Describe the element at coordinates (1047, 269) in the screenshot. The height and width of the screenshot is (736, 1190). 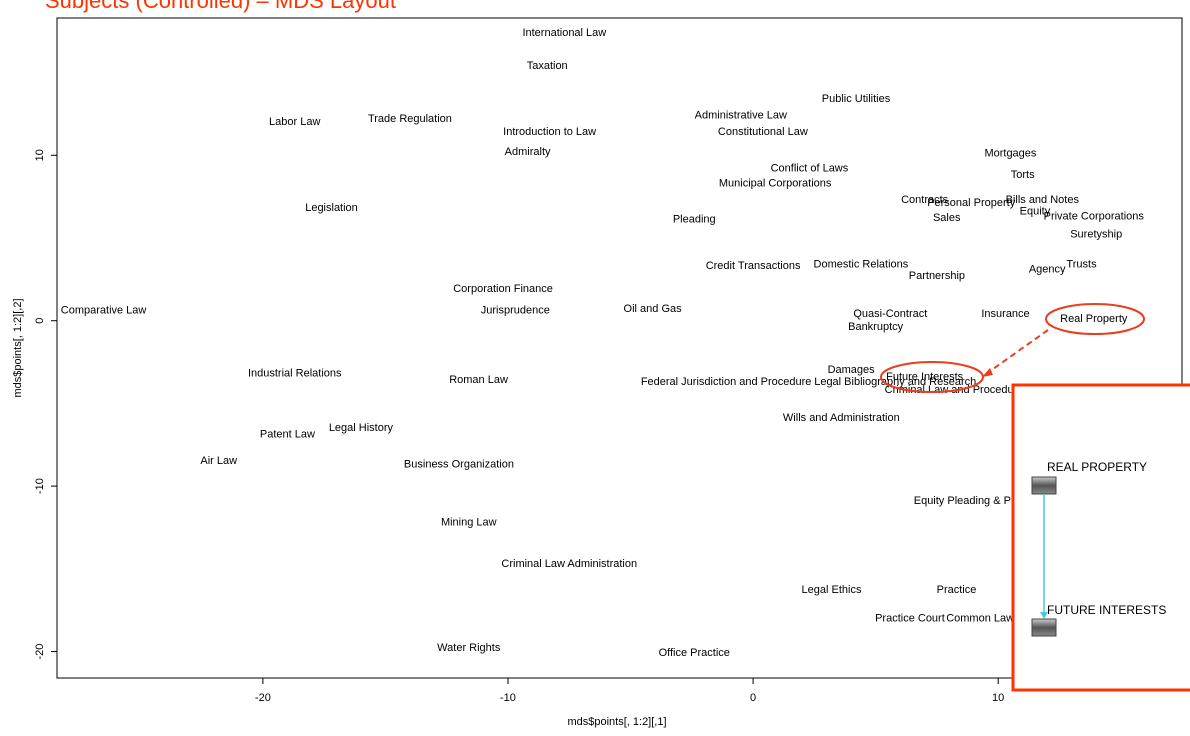
I see `point-label: Agency` at that location.